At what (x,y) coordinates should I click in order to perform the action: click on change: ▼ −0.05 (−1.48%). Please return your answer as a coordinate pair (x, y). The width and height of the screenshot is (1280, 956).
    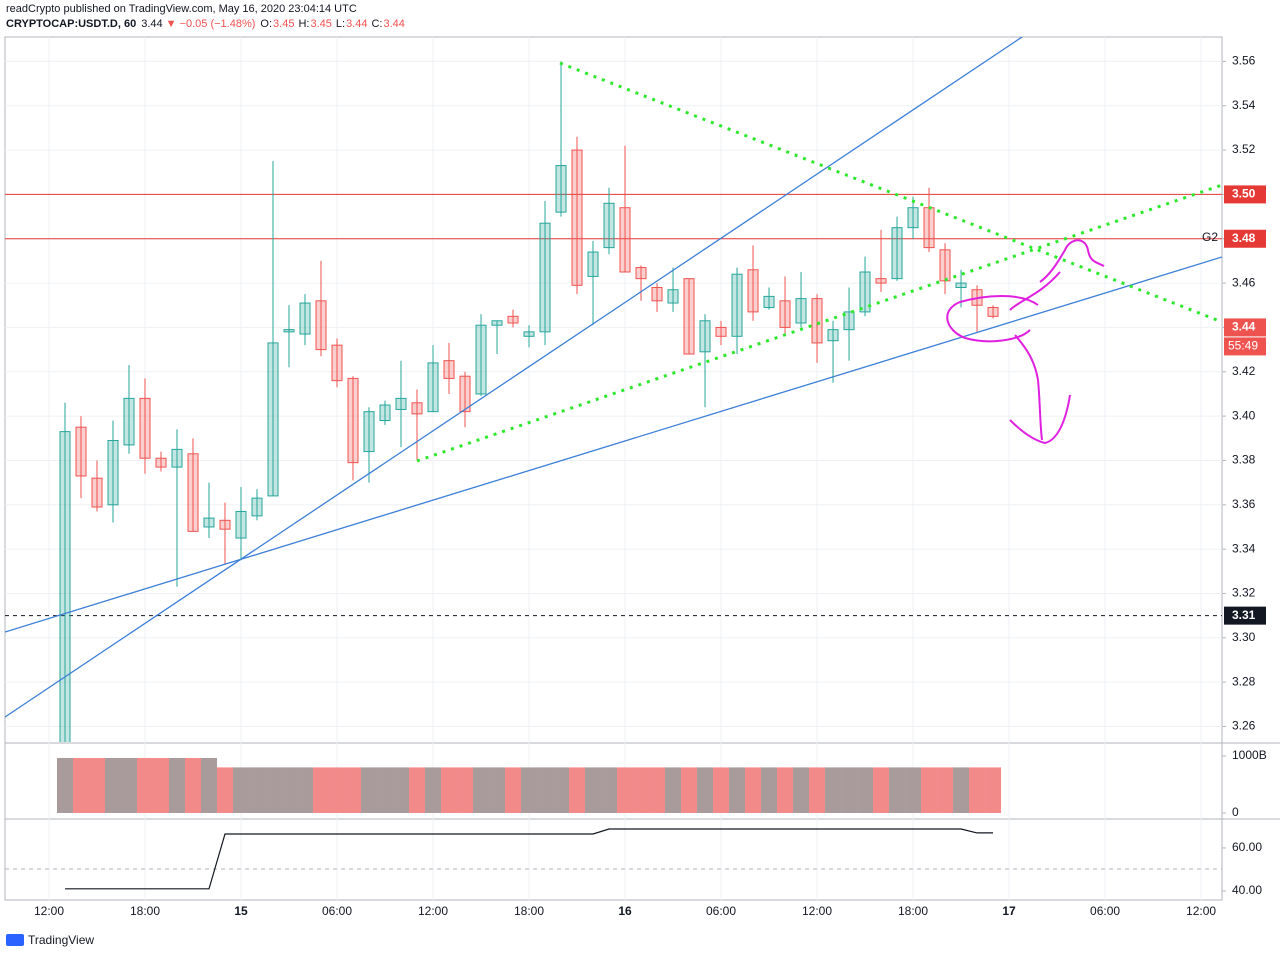
    Looking at the image, I should click on (211, 24).